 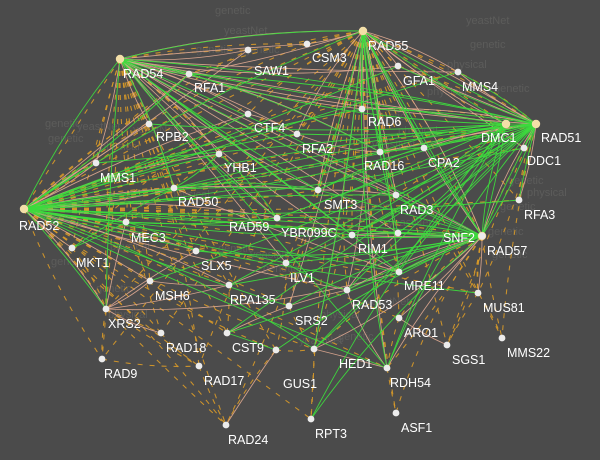 What do you see at coordinates (253, 300) in the screenshot?
I see `node-label-rpa135: RPA135` at bounding box center [253, 300].